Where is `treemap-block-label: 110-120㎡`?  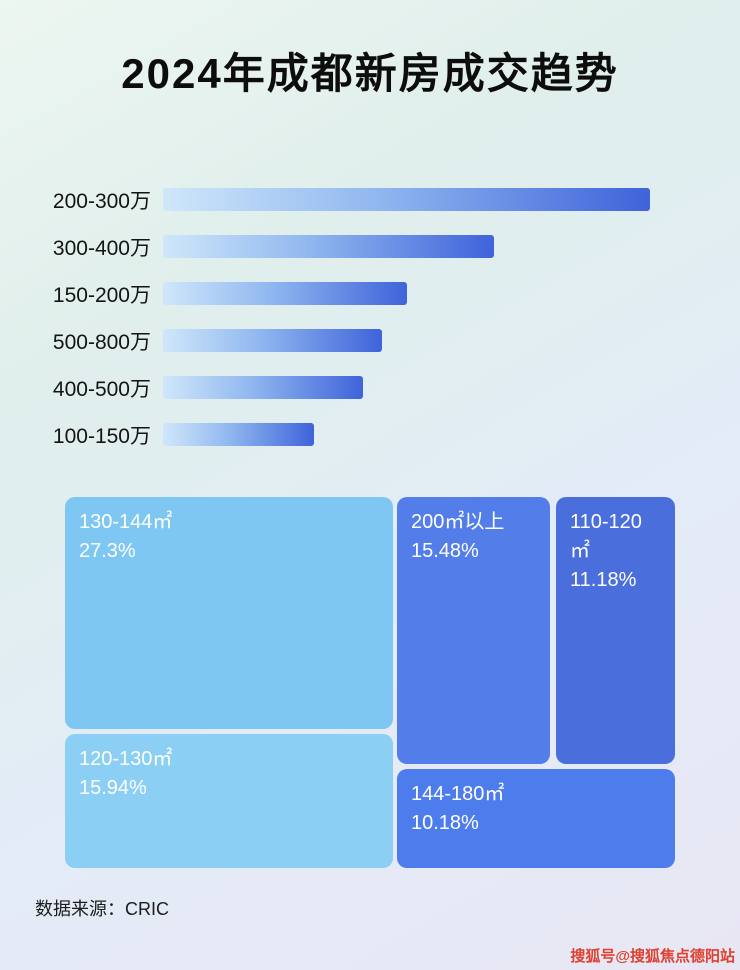 treemap-block-label: 110-120㎡ is located at coordinates (606, 536).